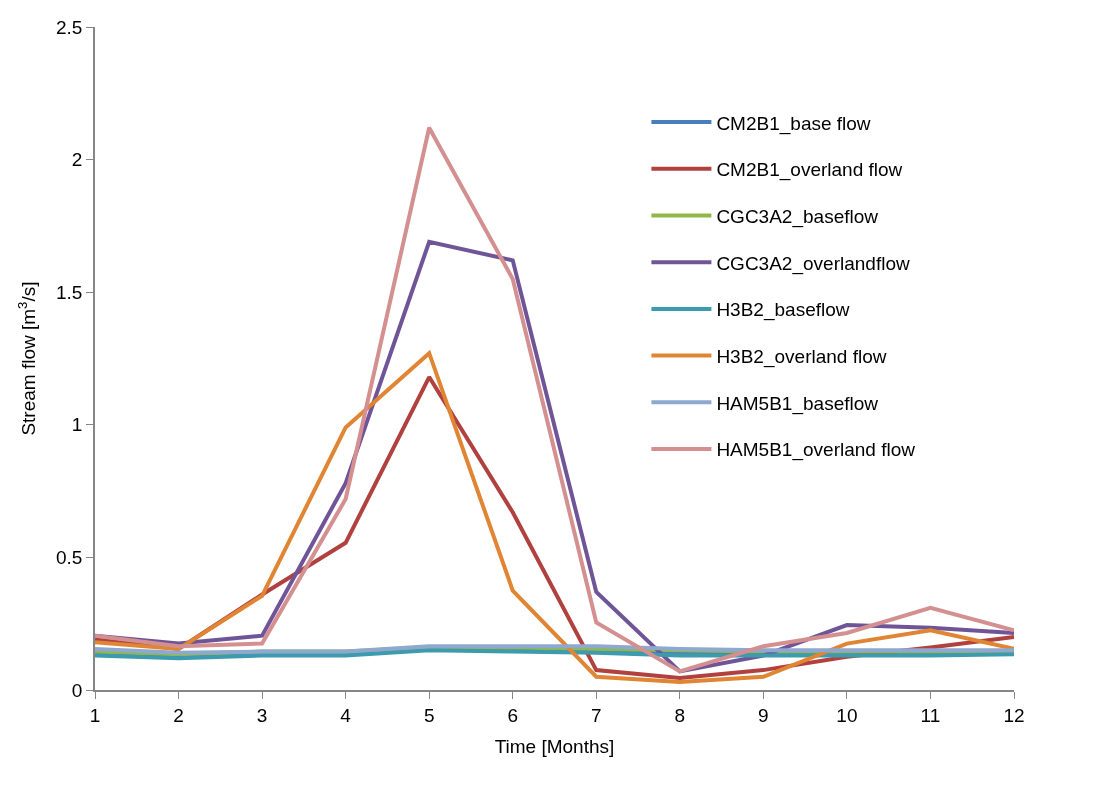  I want to click on x-axis-title: Time [Months], so click(554, 746).